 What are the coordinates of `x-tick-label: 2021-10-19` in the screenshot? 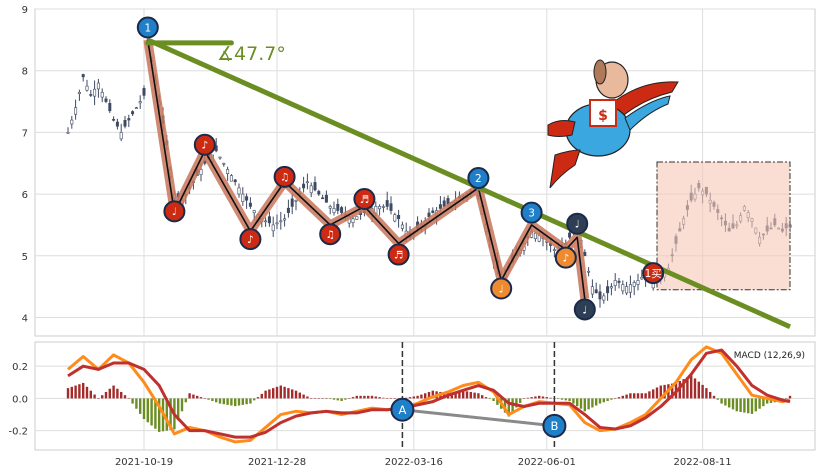 It's located at (144, 462).